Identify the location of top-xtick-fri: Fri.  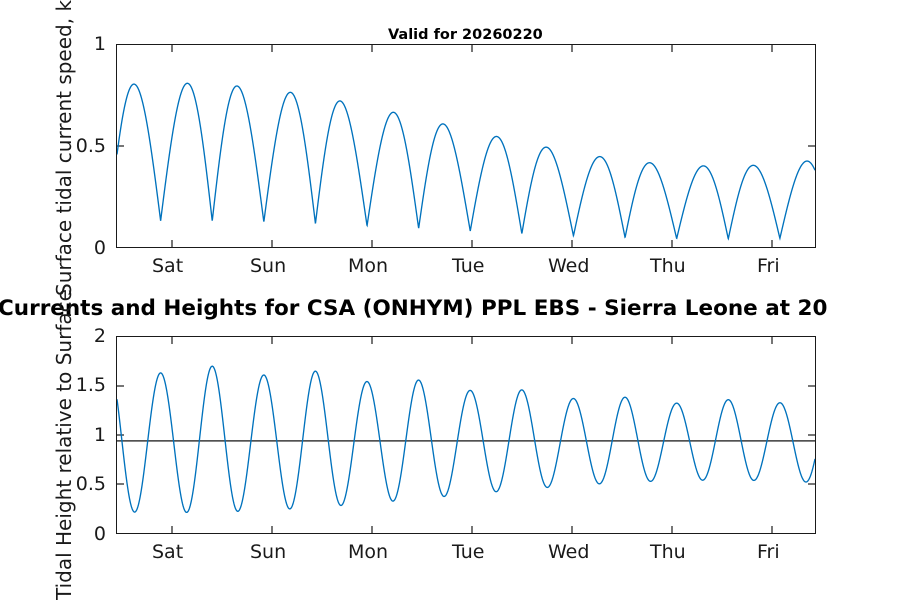
(768, 266).